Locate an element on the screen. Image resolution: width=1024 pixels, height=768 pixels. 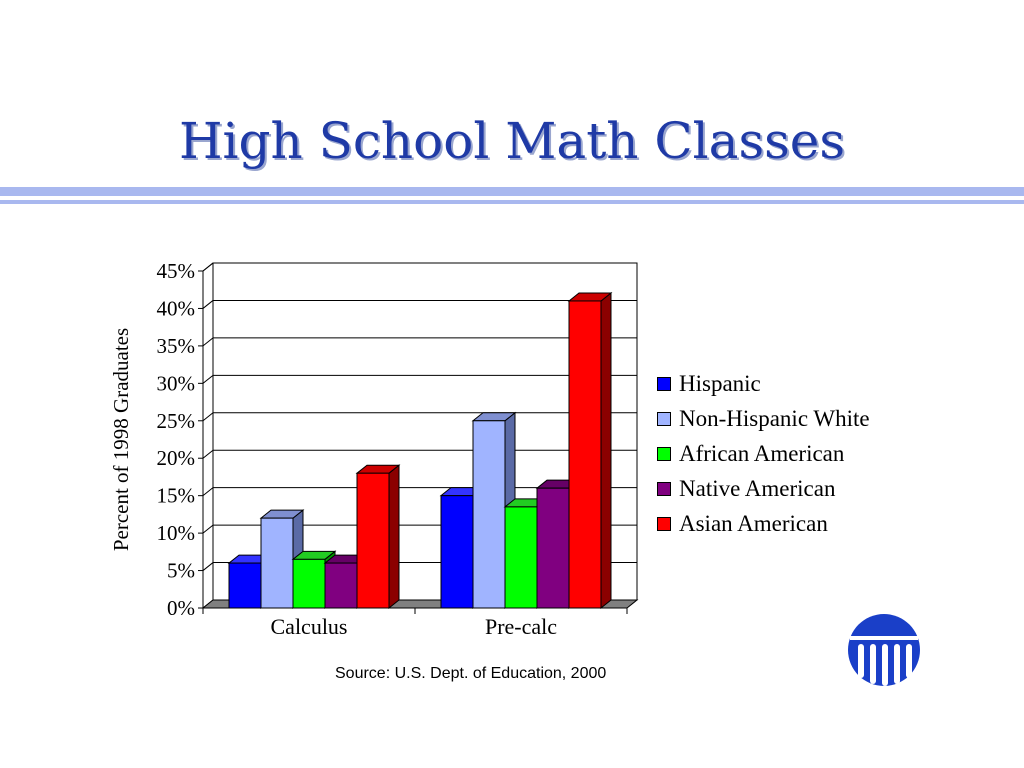
legend-label: Hispanic is located at coordinates (720, 383).